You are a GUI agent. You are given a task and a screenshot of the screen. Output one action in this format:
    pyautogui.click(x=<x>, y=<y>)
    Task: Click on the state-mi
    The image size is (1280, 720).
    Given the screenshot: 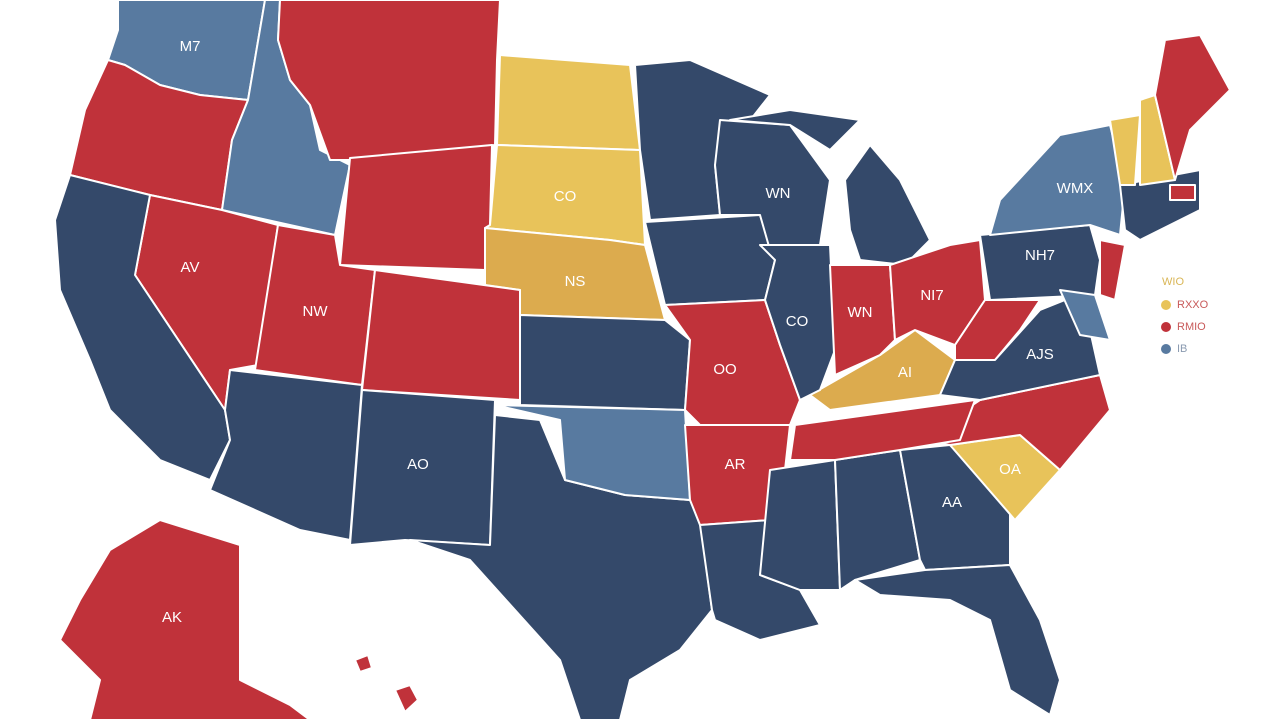 What is the action you would take?
    pyautogui.click(x=887, y=205)
    